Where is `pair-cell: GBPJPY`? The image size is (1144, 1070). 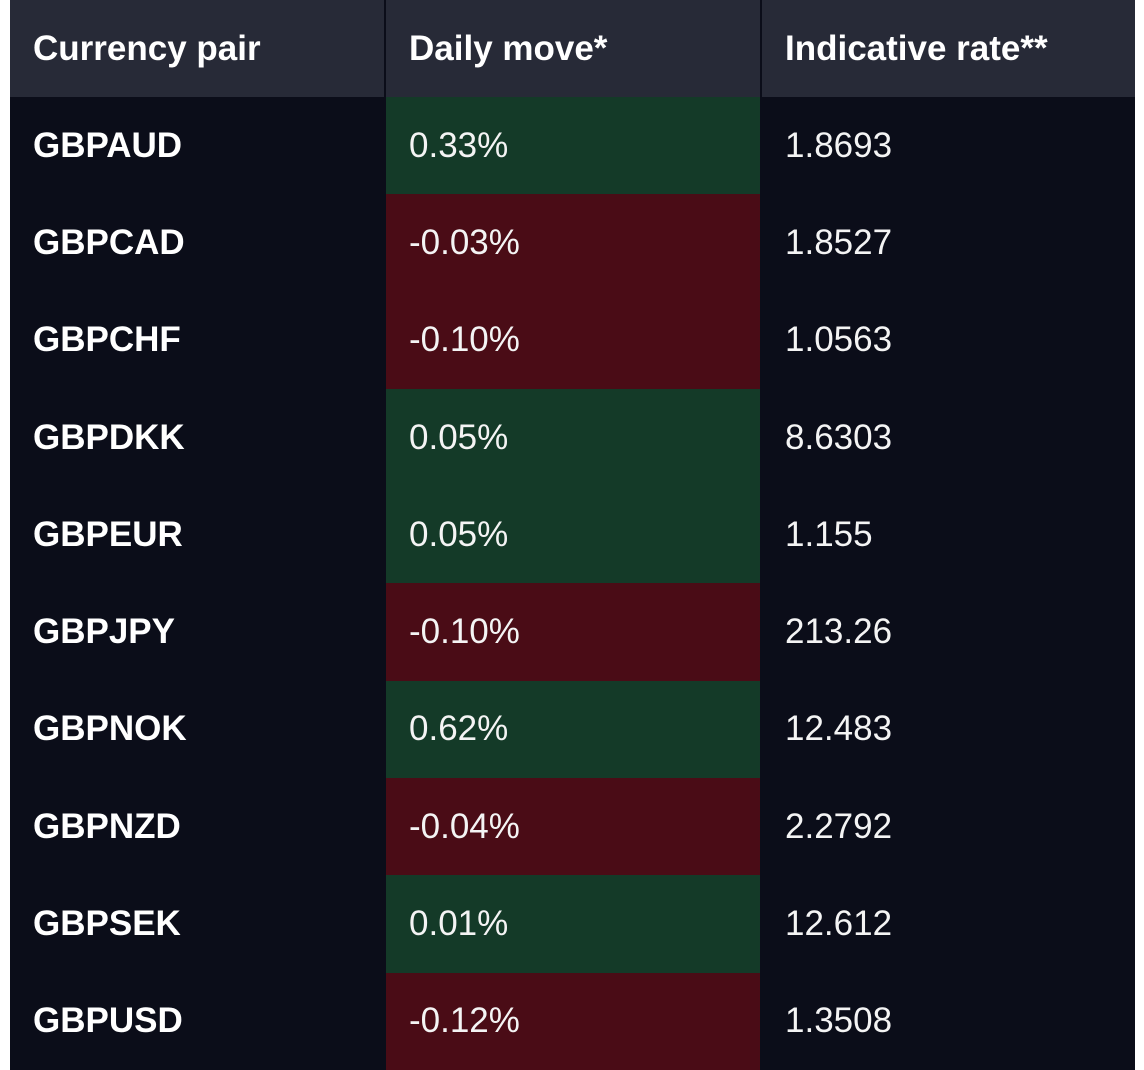 pair-cell: GBPJPY is located at coordinates (104, 632).